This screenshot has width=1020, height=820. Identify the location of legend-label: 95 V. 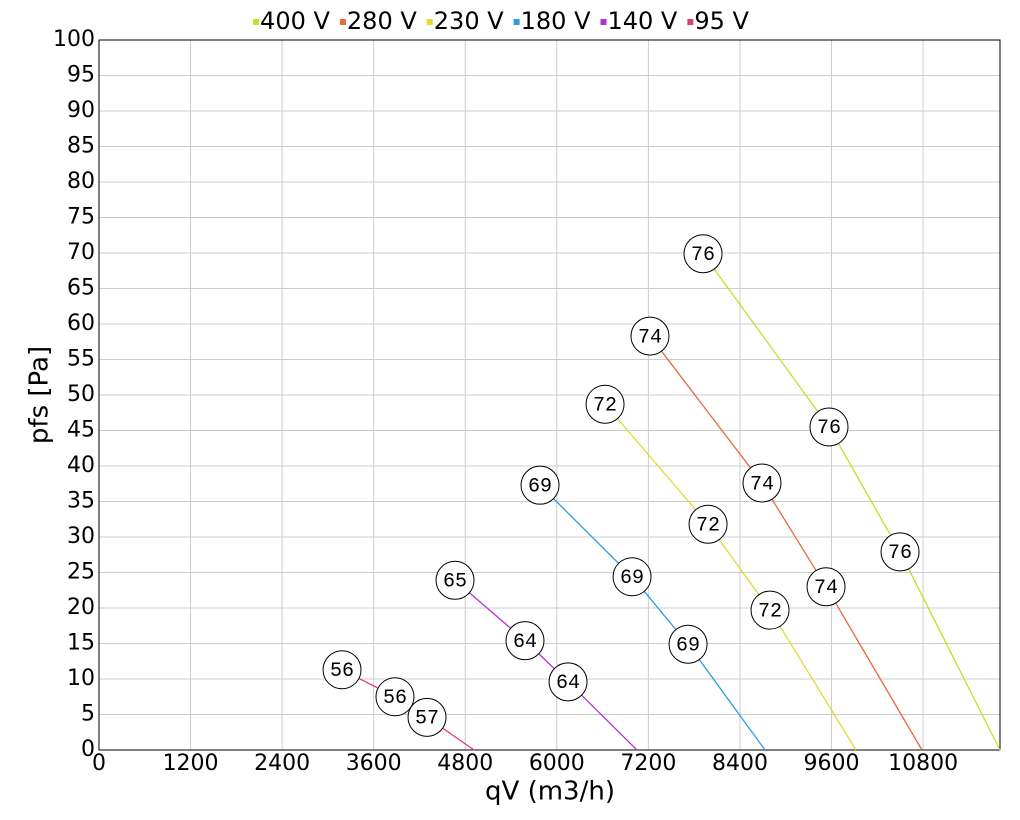
(721, 21).